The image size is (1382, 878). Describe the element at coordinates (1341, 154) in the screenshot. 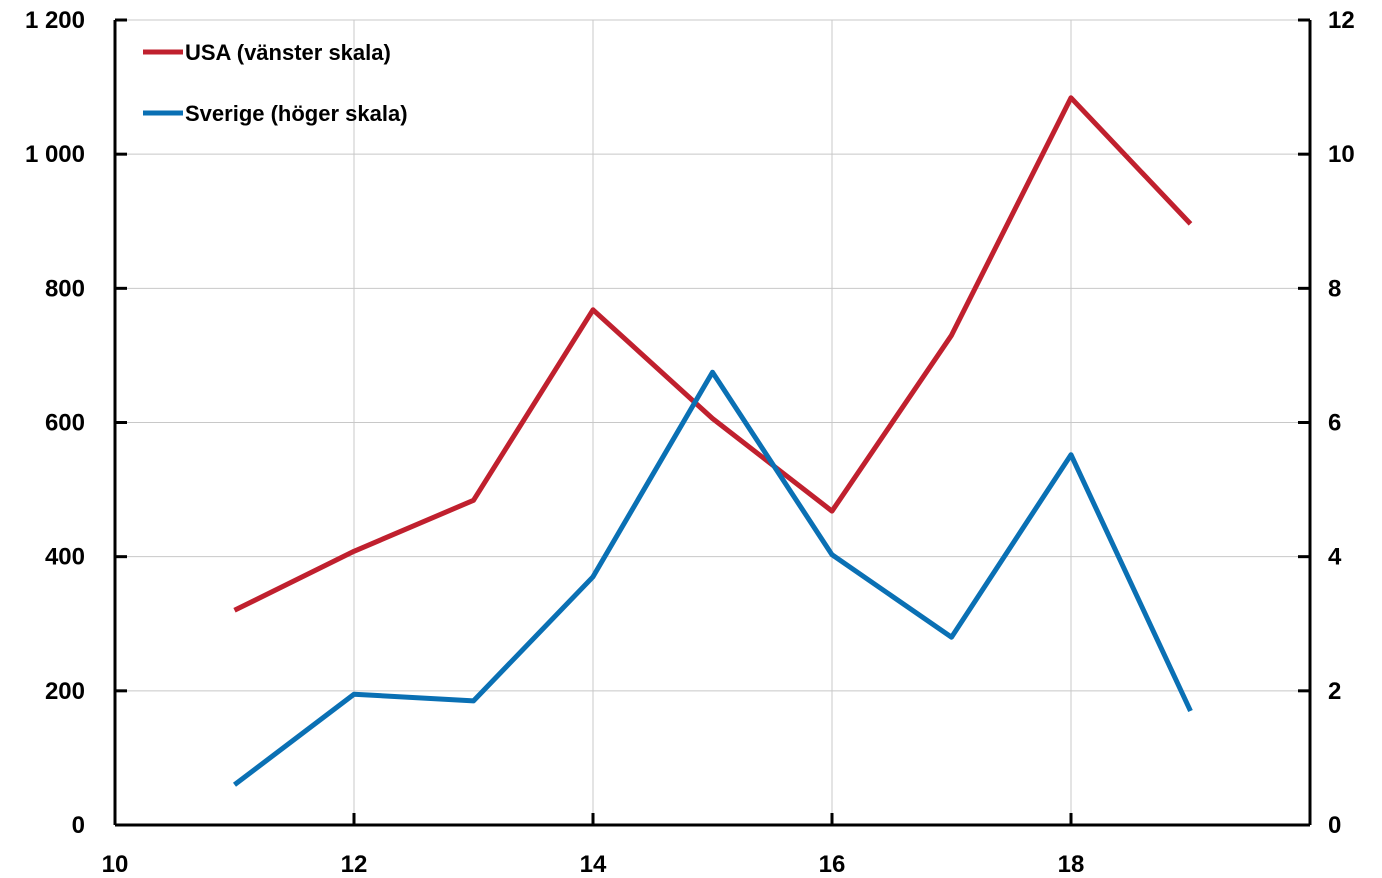

I see `y-right-tick-label: 10` at that location.